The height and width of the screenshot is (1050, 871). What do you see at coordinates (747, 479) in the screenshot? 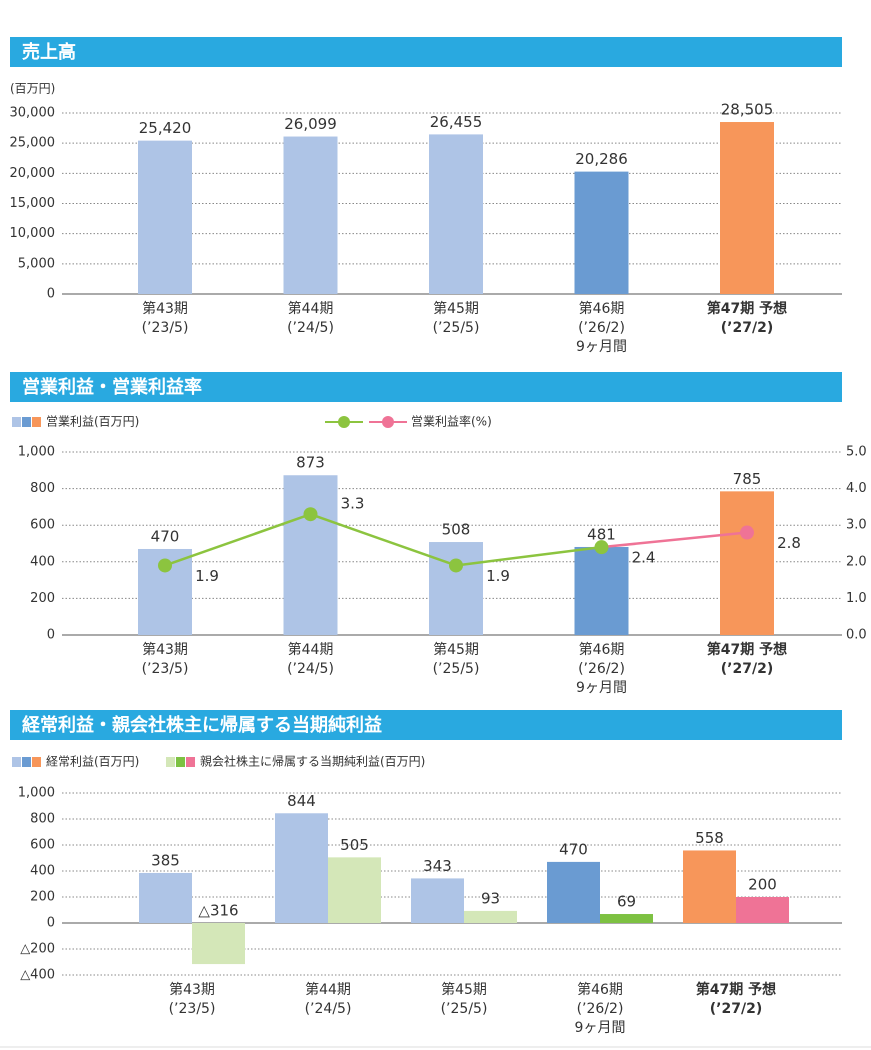
I see `value-label: 785` at bounding box center [747, 479].